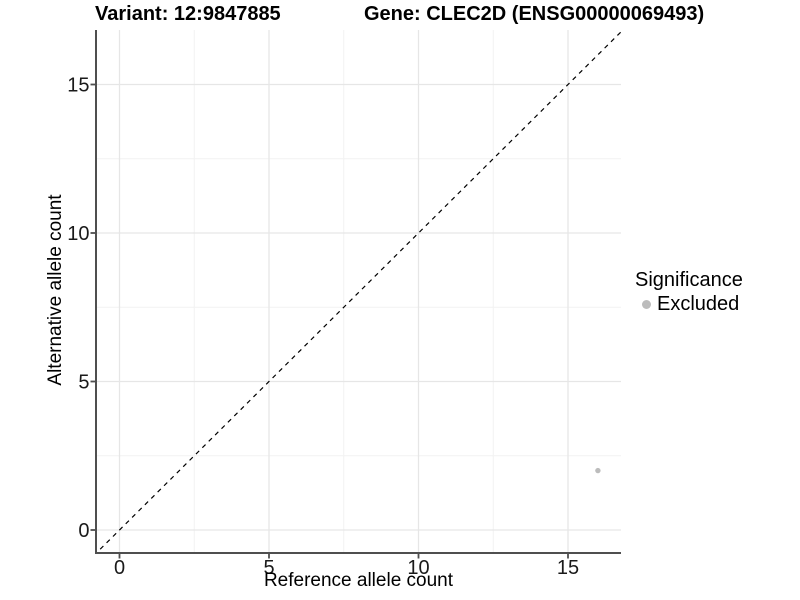 The height and width of the screenshot is (600, 800). I want to click on legend-title: Significance, so click(689, 280).